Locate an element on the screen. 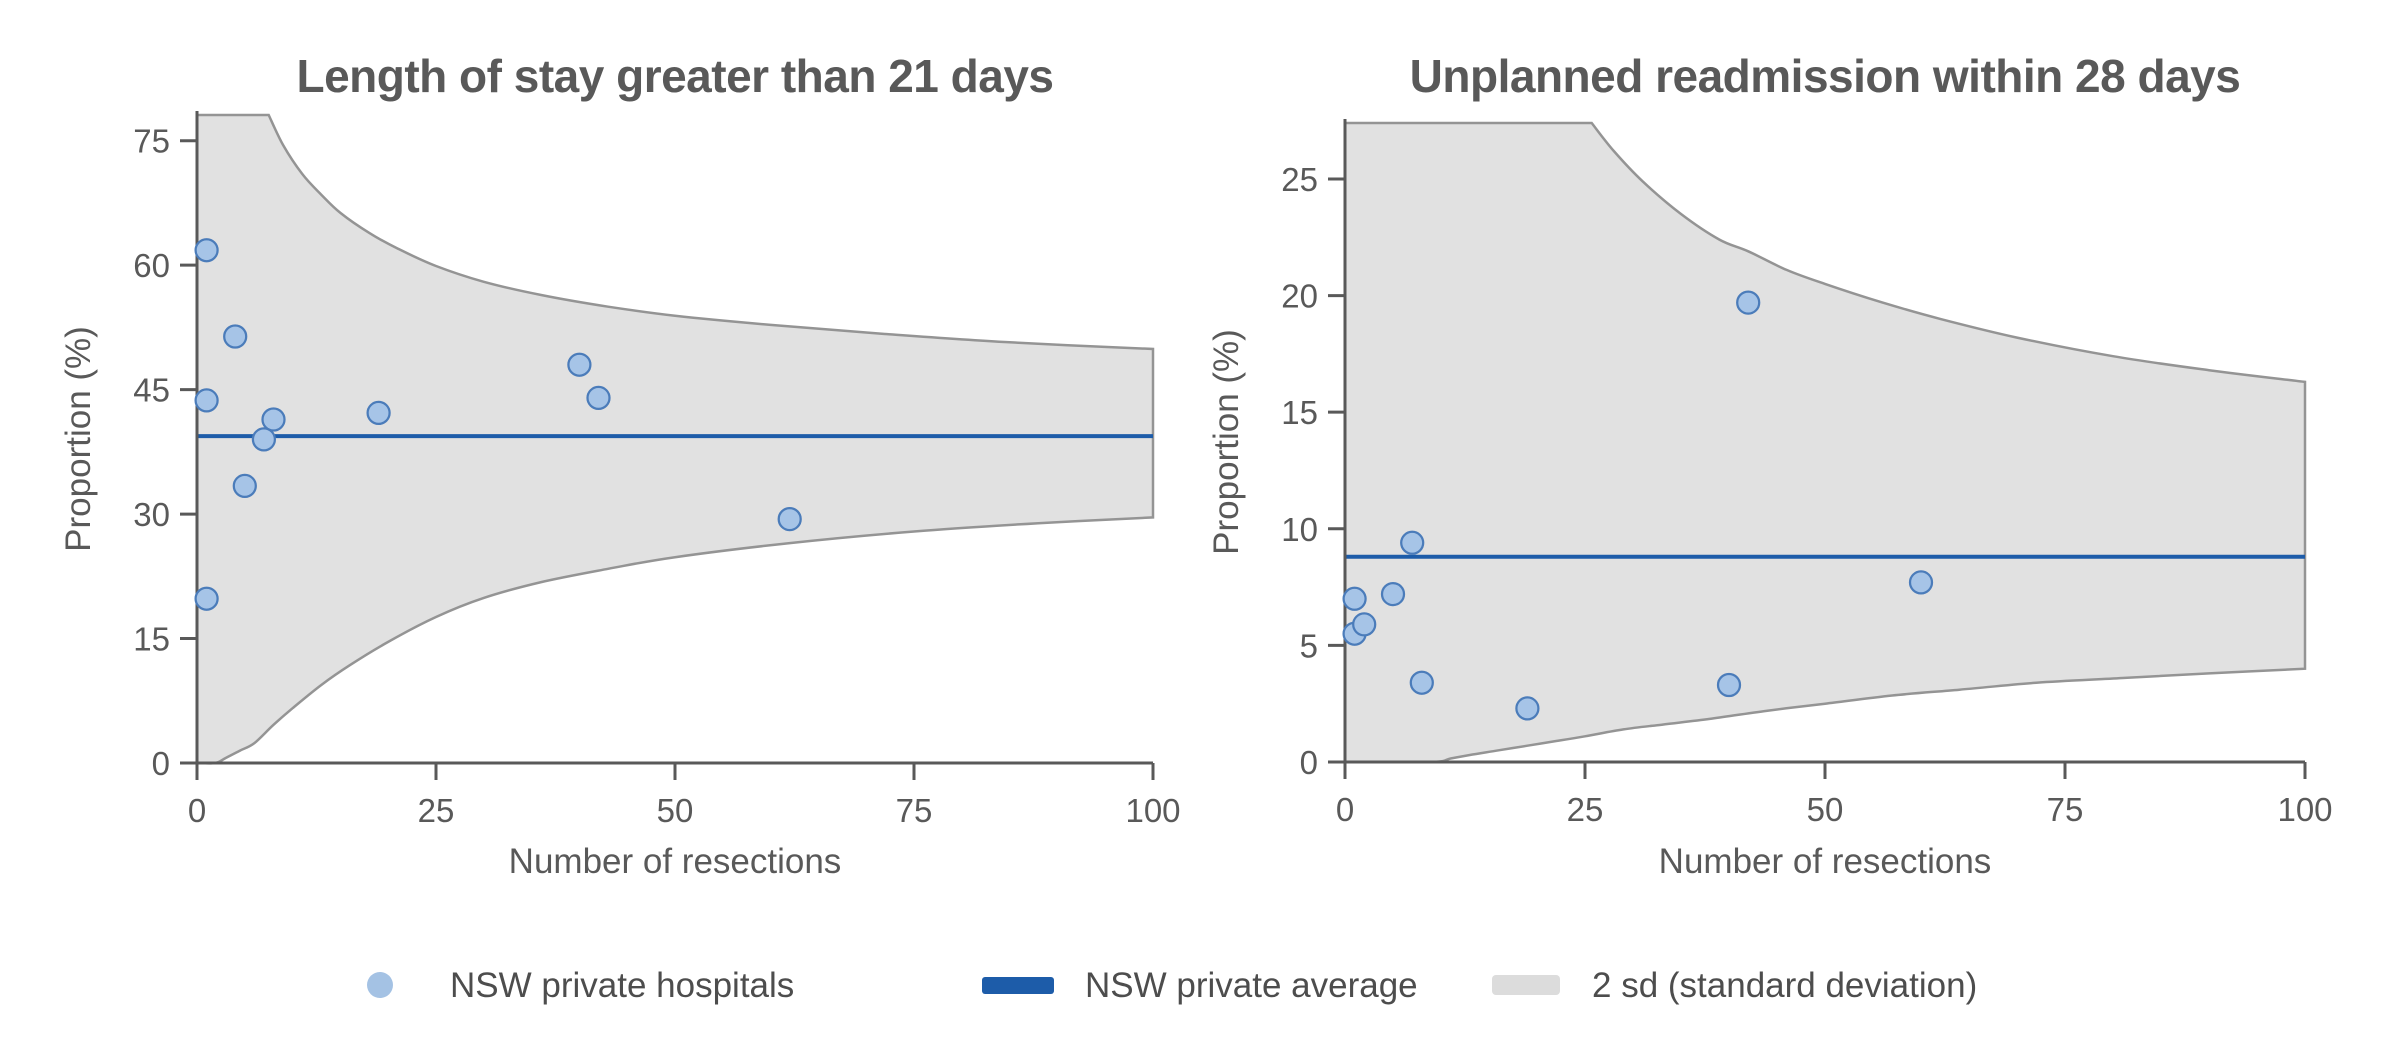 The width and height of the screenshot is (2400, 1059). y-tick-label: 10 is located at coordinates (1299, 529).